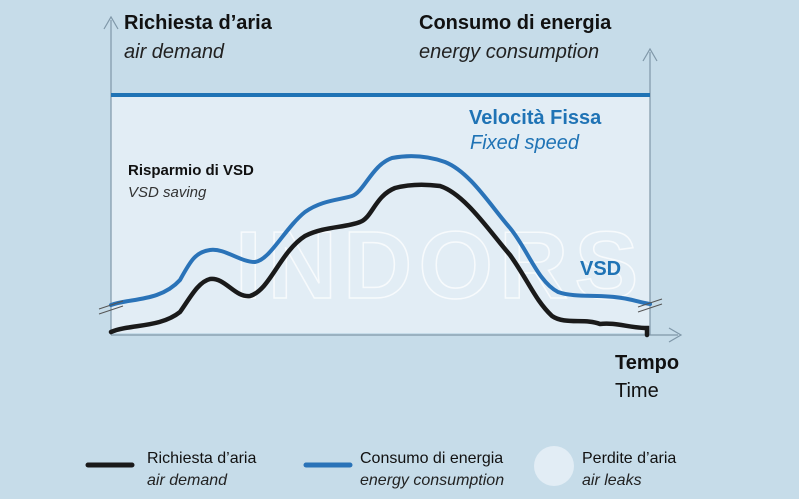  I want to click on legend-air-leaks-title: Perdite d’aria, so click(629, 458).